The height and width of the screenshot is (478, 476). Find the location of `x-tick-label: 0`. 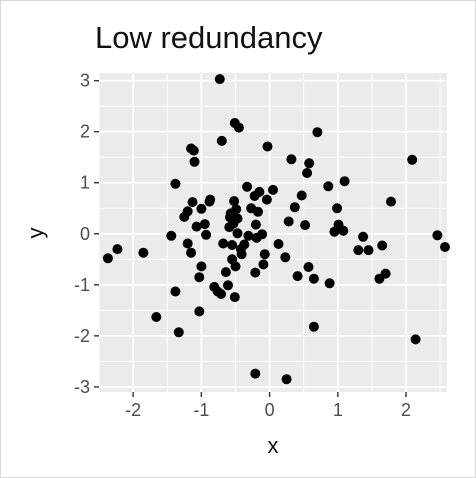

x-tick-label: 0 is located at coordinates (270, 410).